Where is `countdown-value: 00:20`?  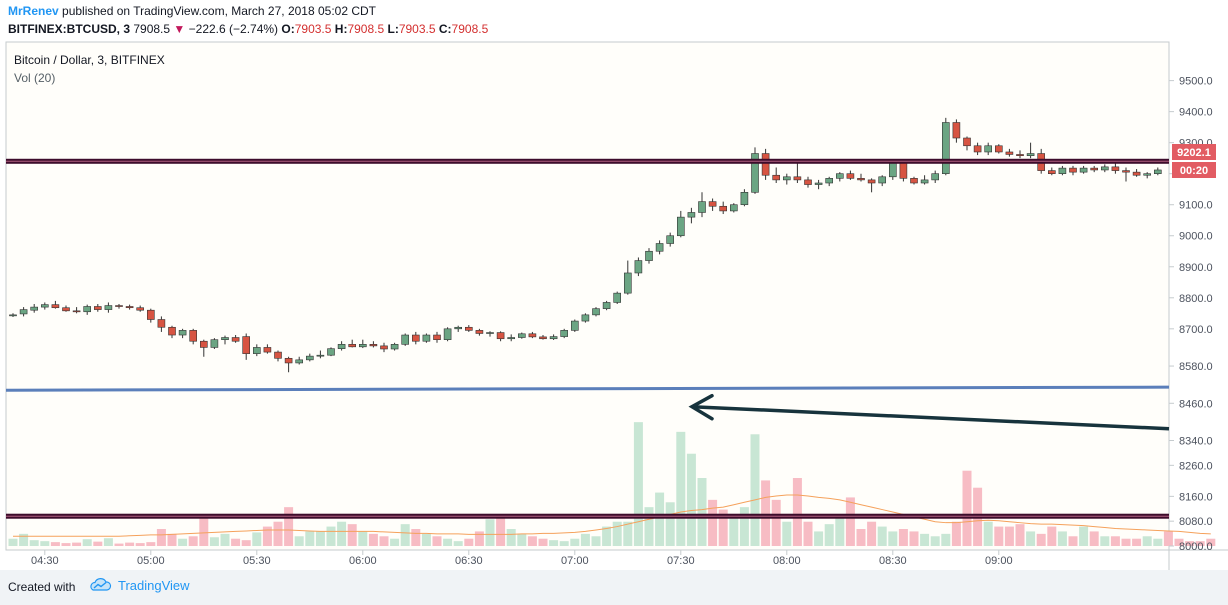
countdown-value: 00:20 is located at coordinates (1194, 171).